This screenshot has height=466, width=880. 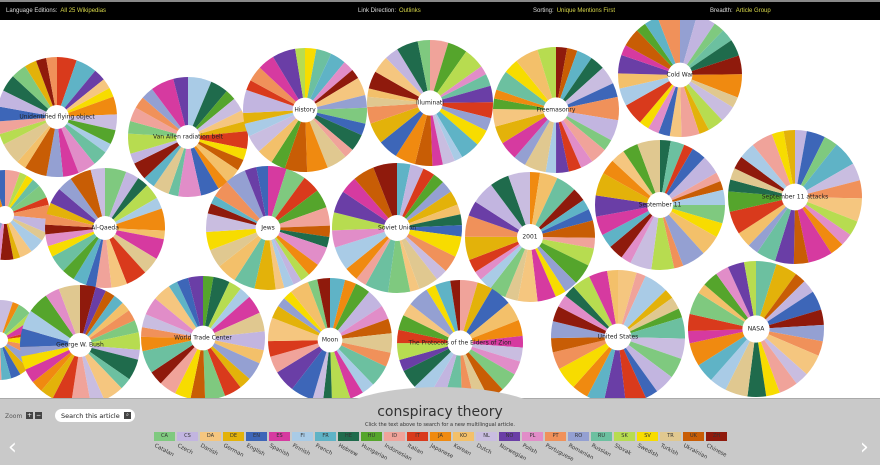 What do you see at coordinates (618, 337) in the screenshot?
I see `article-label: United States` at bounding box center [618, 337].